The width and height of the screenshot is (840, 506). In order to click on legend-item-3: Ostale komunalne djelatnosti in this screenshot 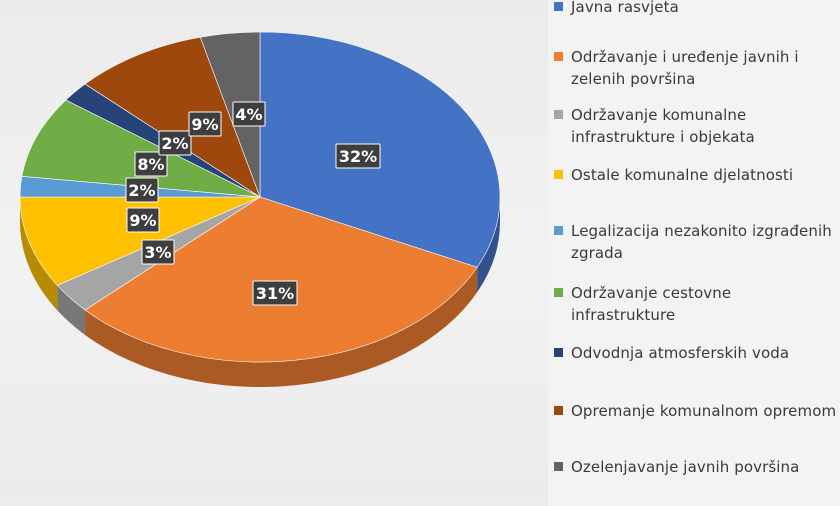, I will do `click(697, 175)`.